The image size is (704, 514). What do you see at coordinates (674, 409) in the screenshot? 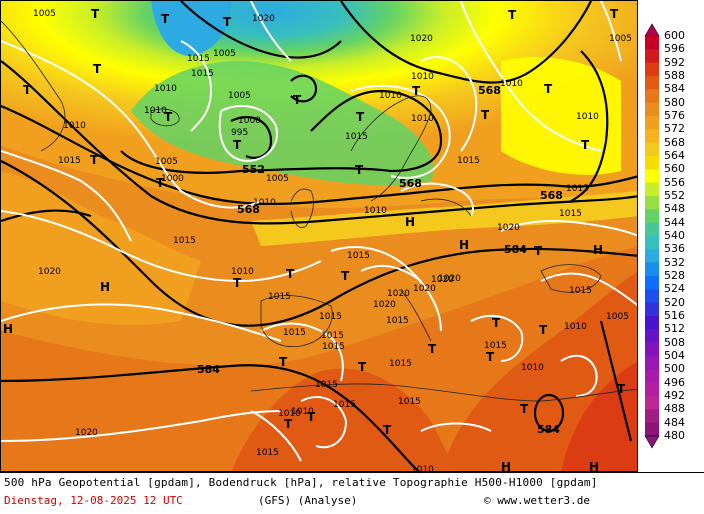
I see `legend-label: 488` at bounding box center [674, 409].